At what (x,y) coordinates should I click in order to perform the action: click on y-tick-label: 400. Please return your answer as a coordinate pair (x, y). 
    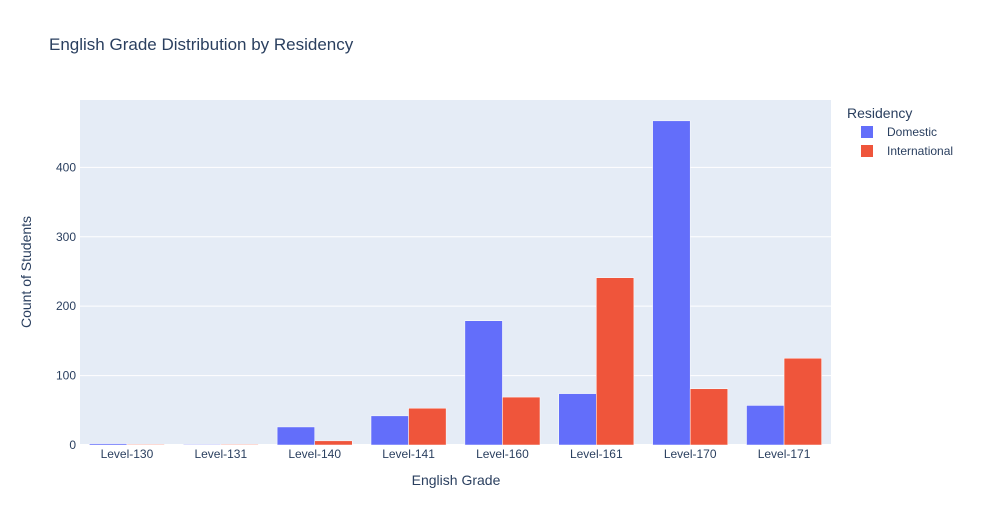
    Looking at the image, I should click on (66, 167).